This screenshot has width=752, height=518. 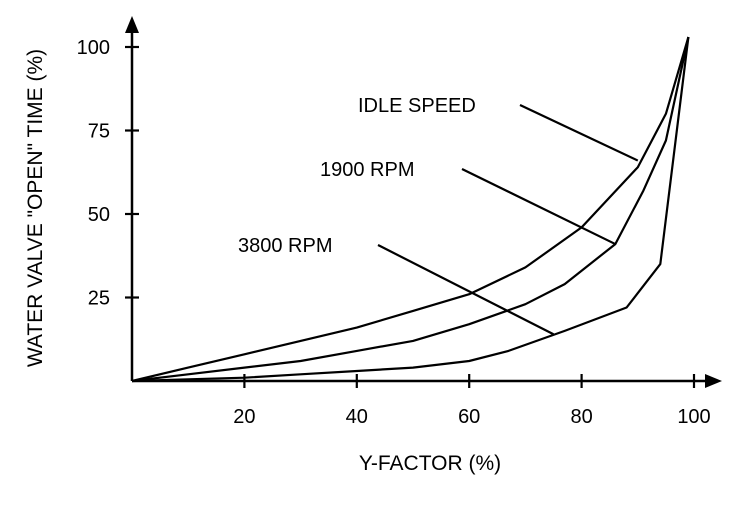 What do you see at coordinates (244, 417) in the screenshot?
I see `x-tick-label: 20` at bounding box center [244, 417].